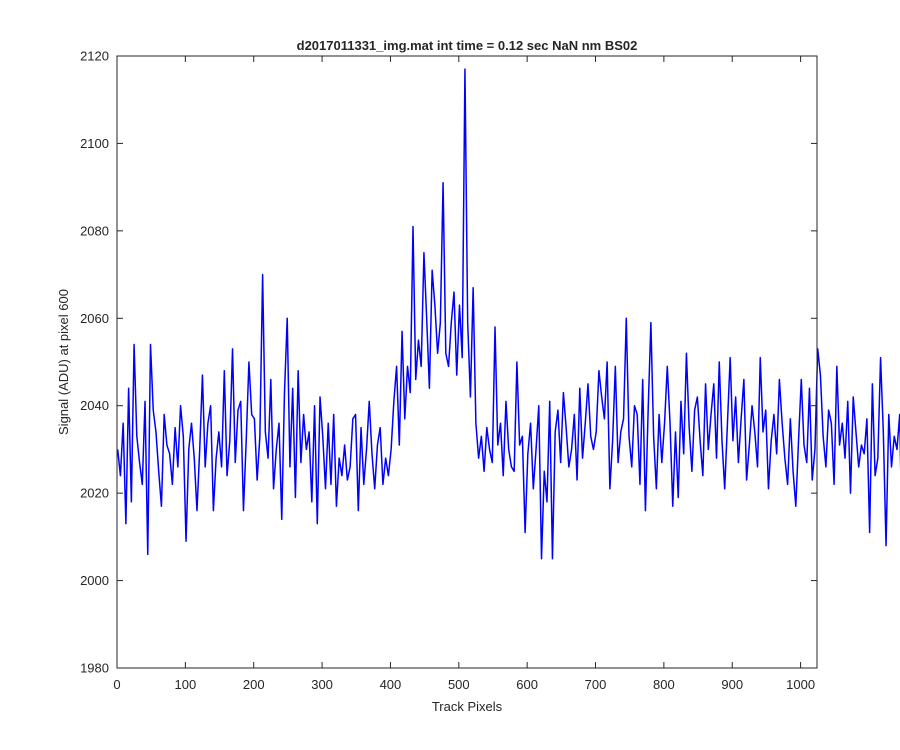 This screenshot has height=750, width=900. Describe the element at coordinates (596, 684) in the screenshot. I see `x-tick-label: 700` at that location.